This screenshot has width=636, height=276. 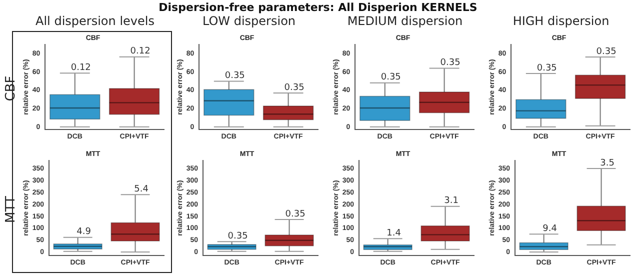 What do you see at coordinates (84, 232) in the screenshot?
I see `annotation: 4.9` at bounding box center [84, 232].